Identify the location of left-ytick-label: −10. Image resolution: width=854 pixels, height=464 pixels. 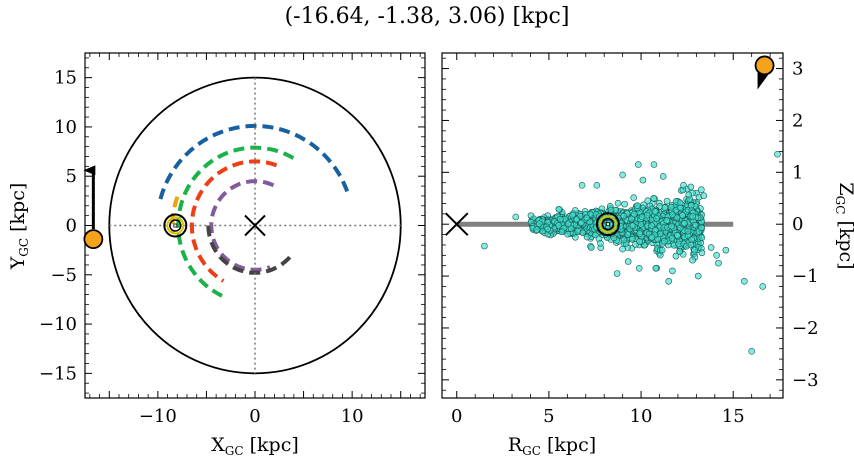
(58, 324).